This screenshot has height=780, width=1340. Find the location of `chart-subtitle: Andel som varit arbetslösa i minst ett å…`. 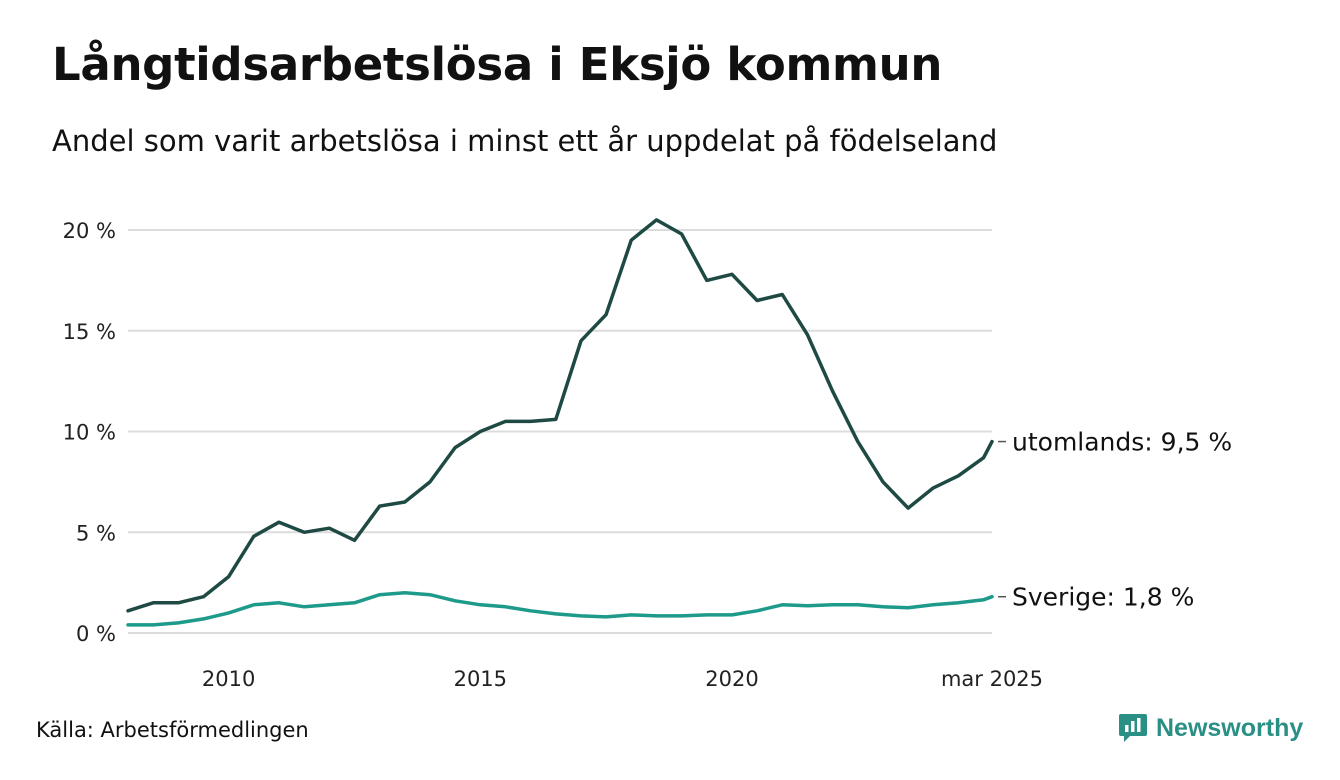

chart-subtitle: Andel som varit arbetslösa i minst ett å… is located at coordinates (525, 141).